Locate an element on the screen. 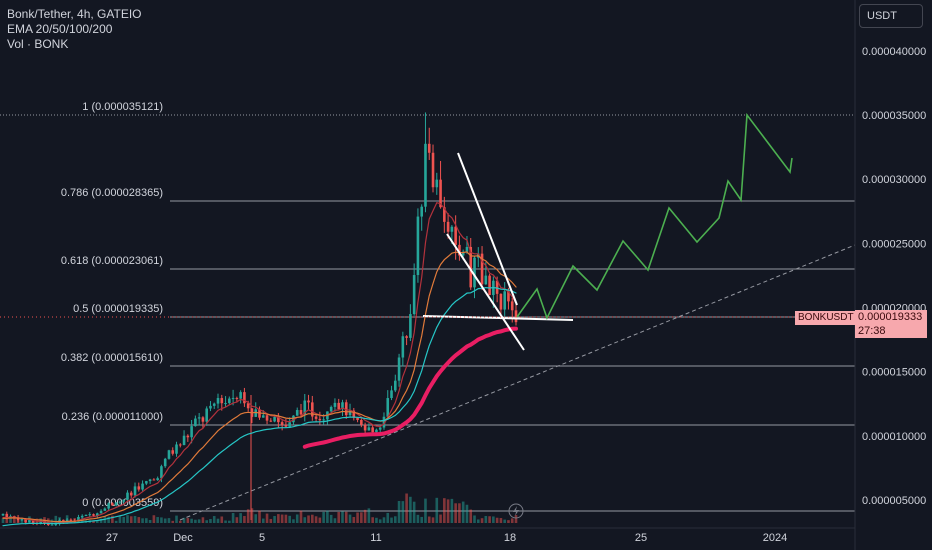 Image resolution: width=932 pixels, height=550 pixels. fib-level-label: 0.618 (0.000023061) is located at coordinates (112, 261).